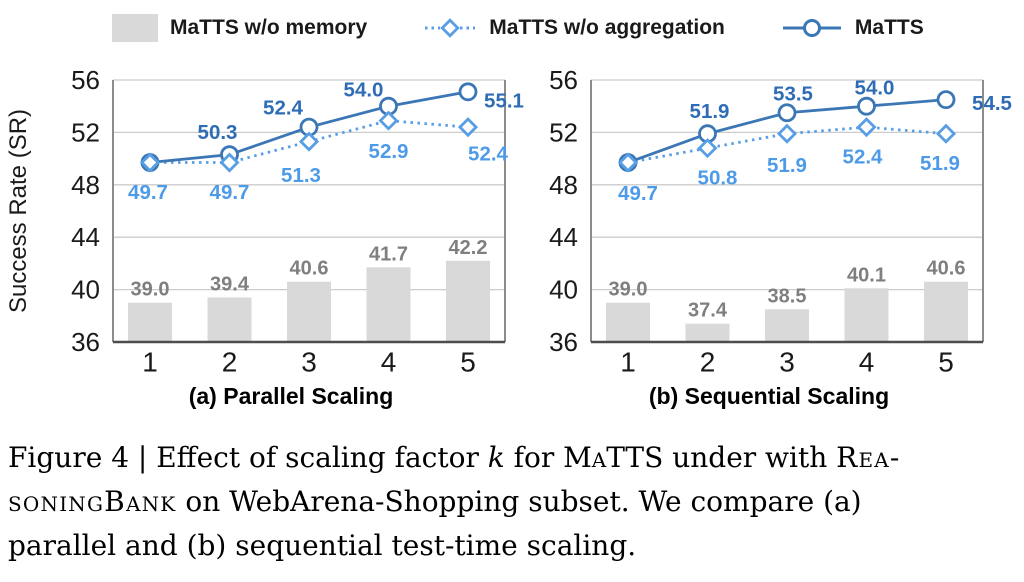 The height and width of the screenshot is (582, 1024). What do you see at coordinates (230, 284) in the screenshot?
I see `bar-value-label: 39.4` at bounding box center [230, 284].